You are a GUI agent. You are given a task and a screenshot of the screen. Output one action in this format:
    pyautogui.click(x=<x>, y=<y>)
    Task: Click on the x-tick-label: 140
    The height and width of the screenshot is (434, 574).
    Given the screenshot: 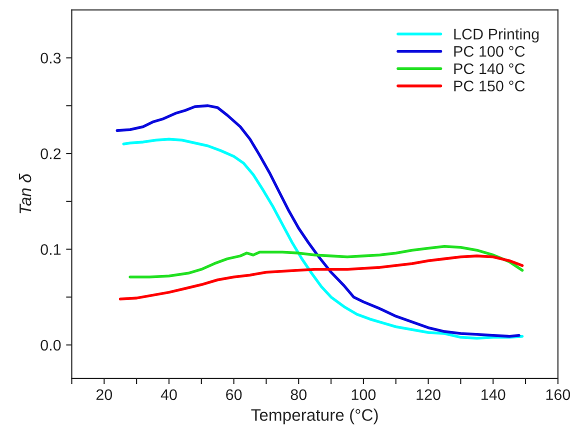 What is the action you would take?
    pyautogui.click(x=494, y=394)
    